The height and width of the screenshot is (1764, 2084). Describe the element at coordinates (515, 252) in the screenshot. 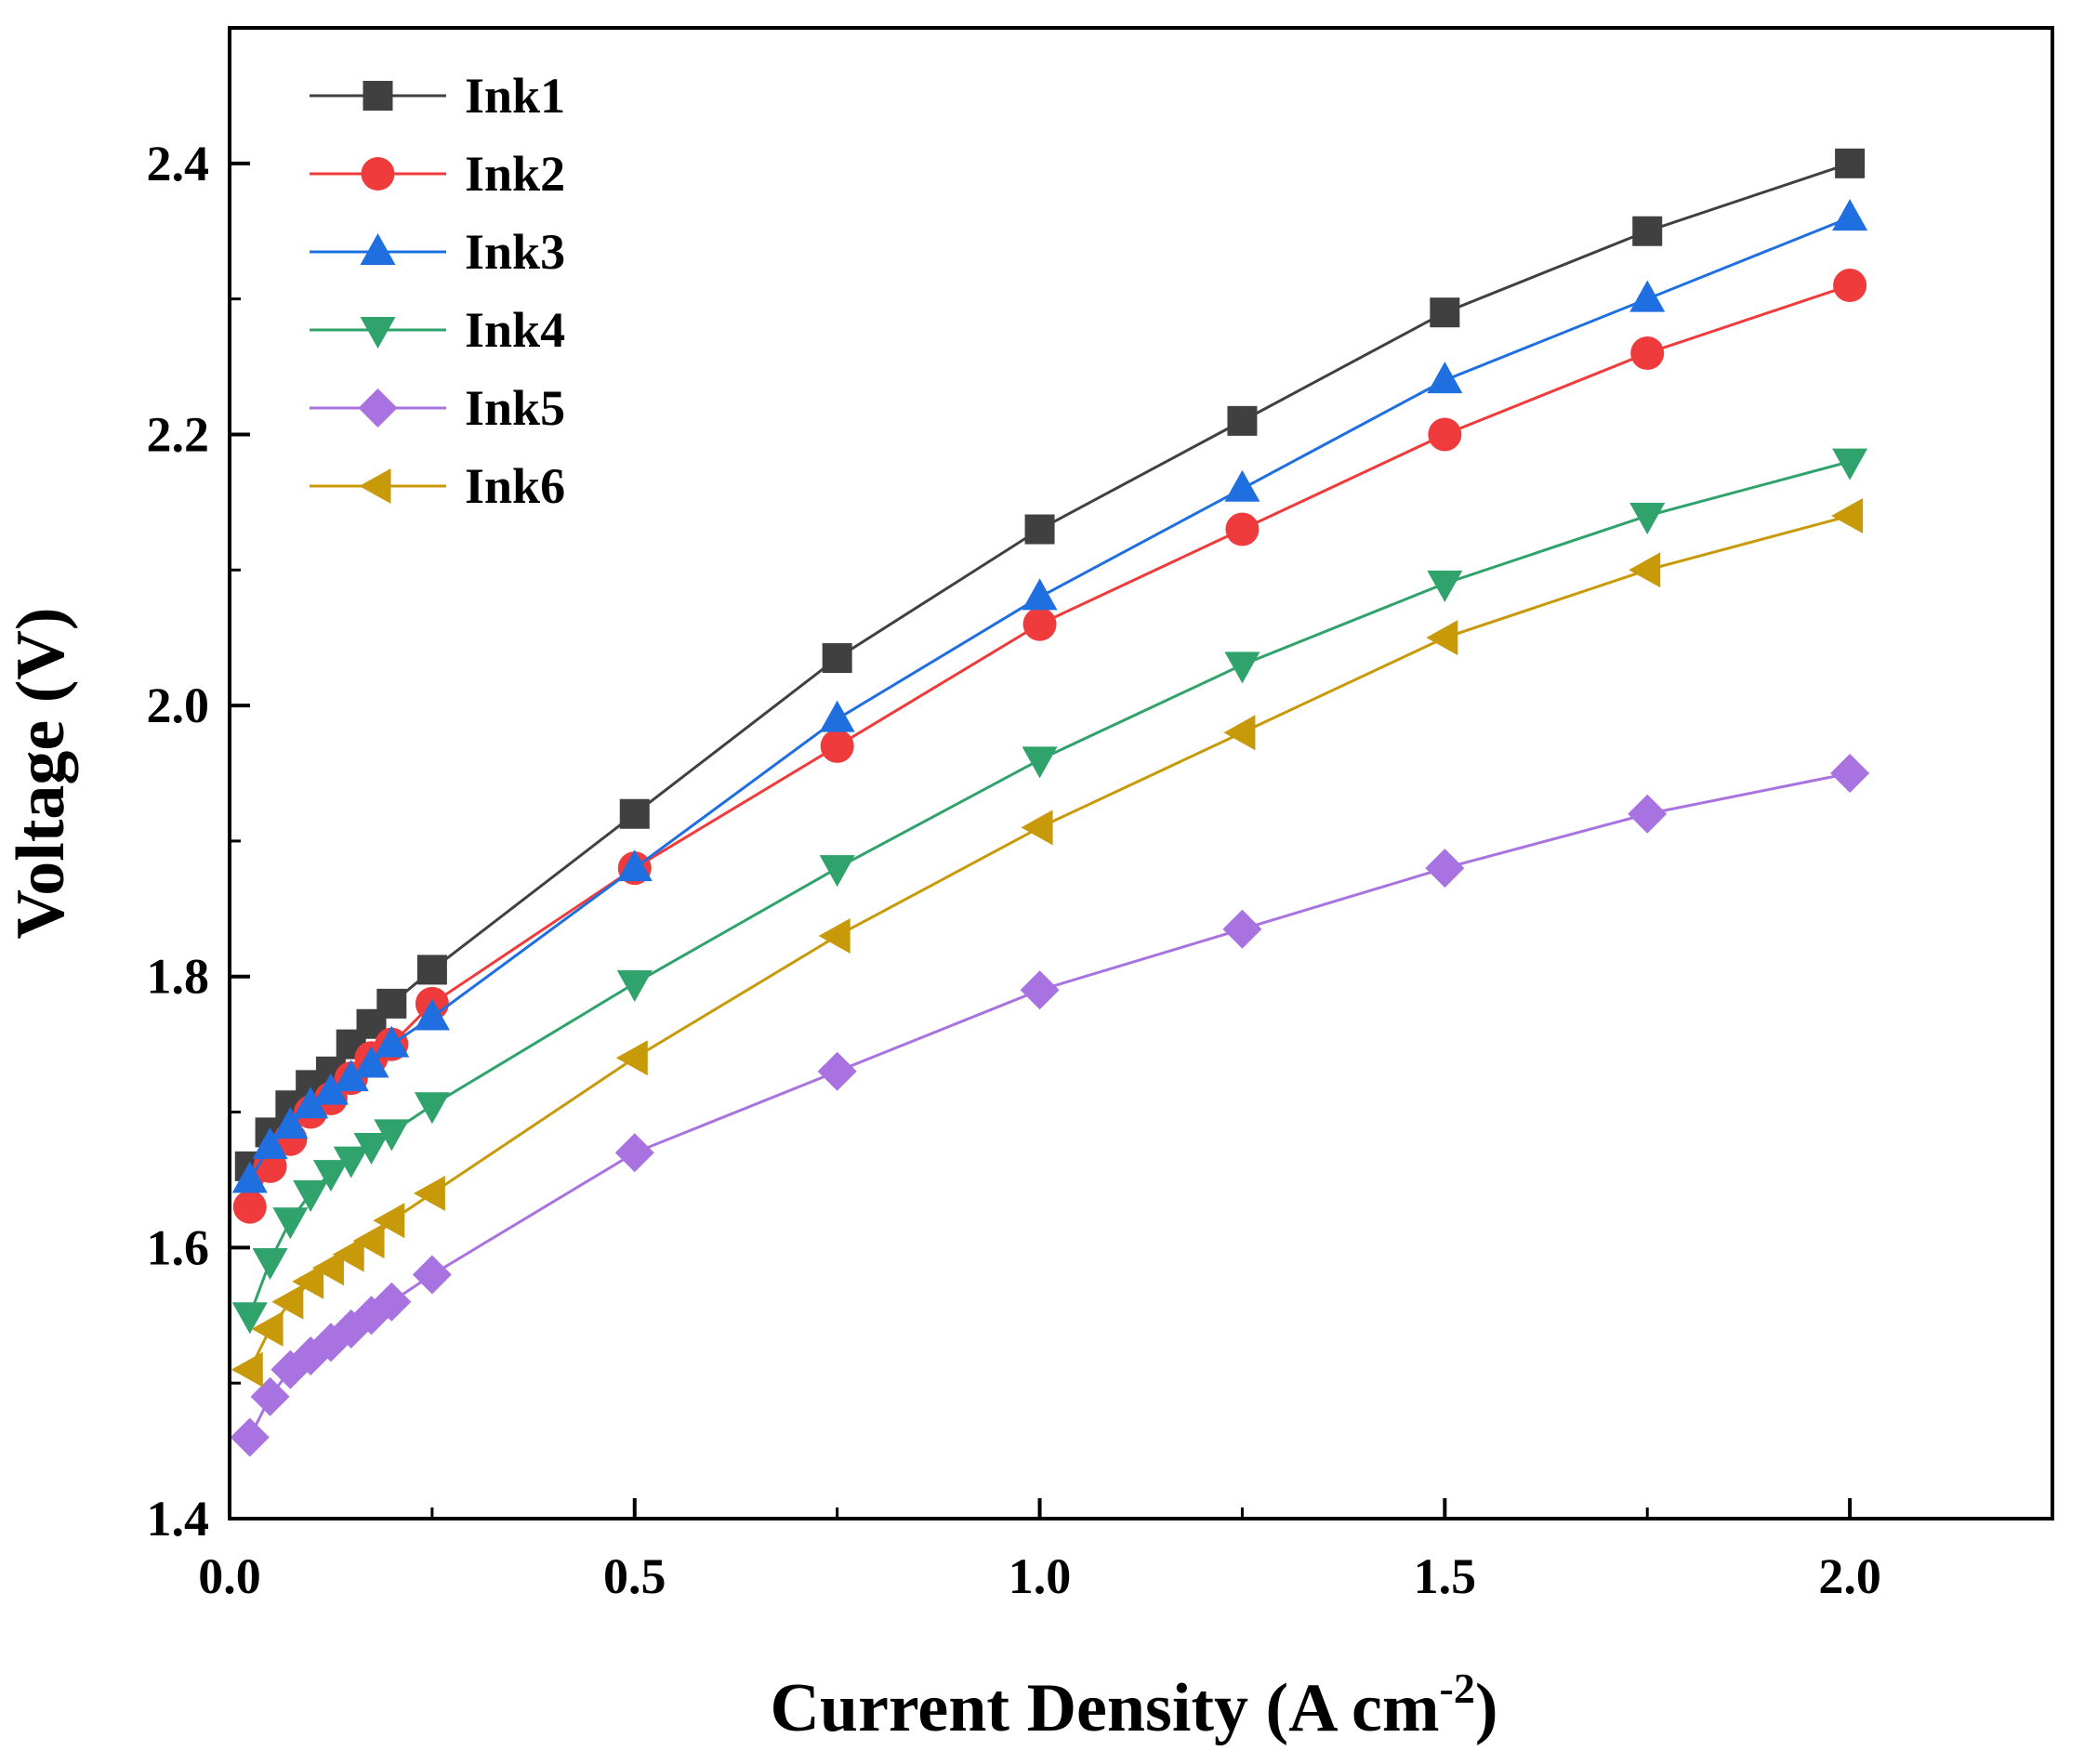

I see `legend-label: Ink3` at that location.